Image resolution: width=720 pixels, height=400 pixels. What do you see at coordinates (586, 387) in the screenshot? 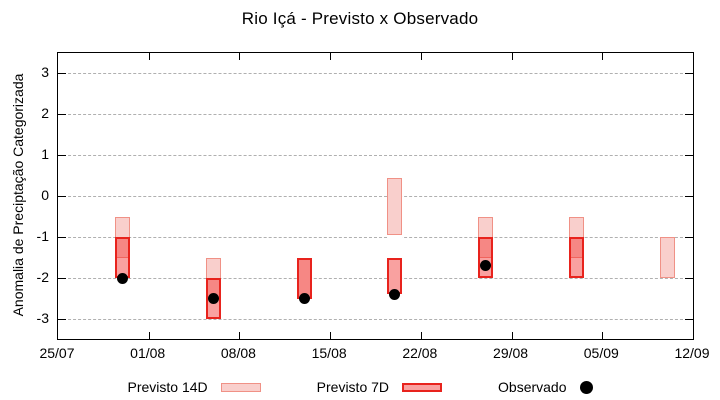
I see `observado-legend-dot` at bounding box center [586, 387].